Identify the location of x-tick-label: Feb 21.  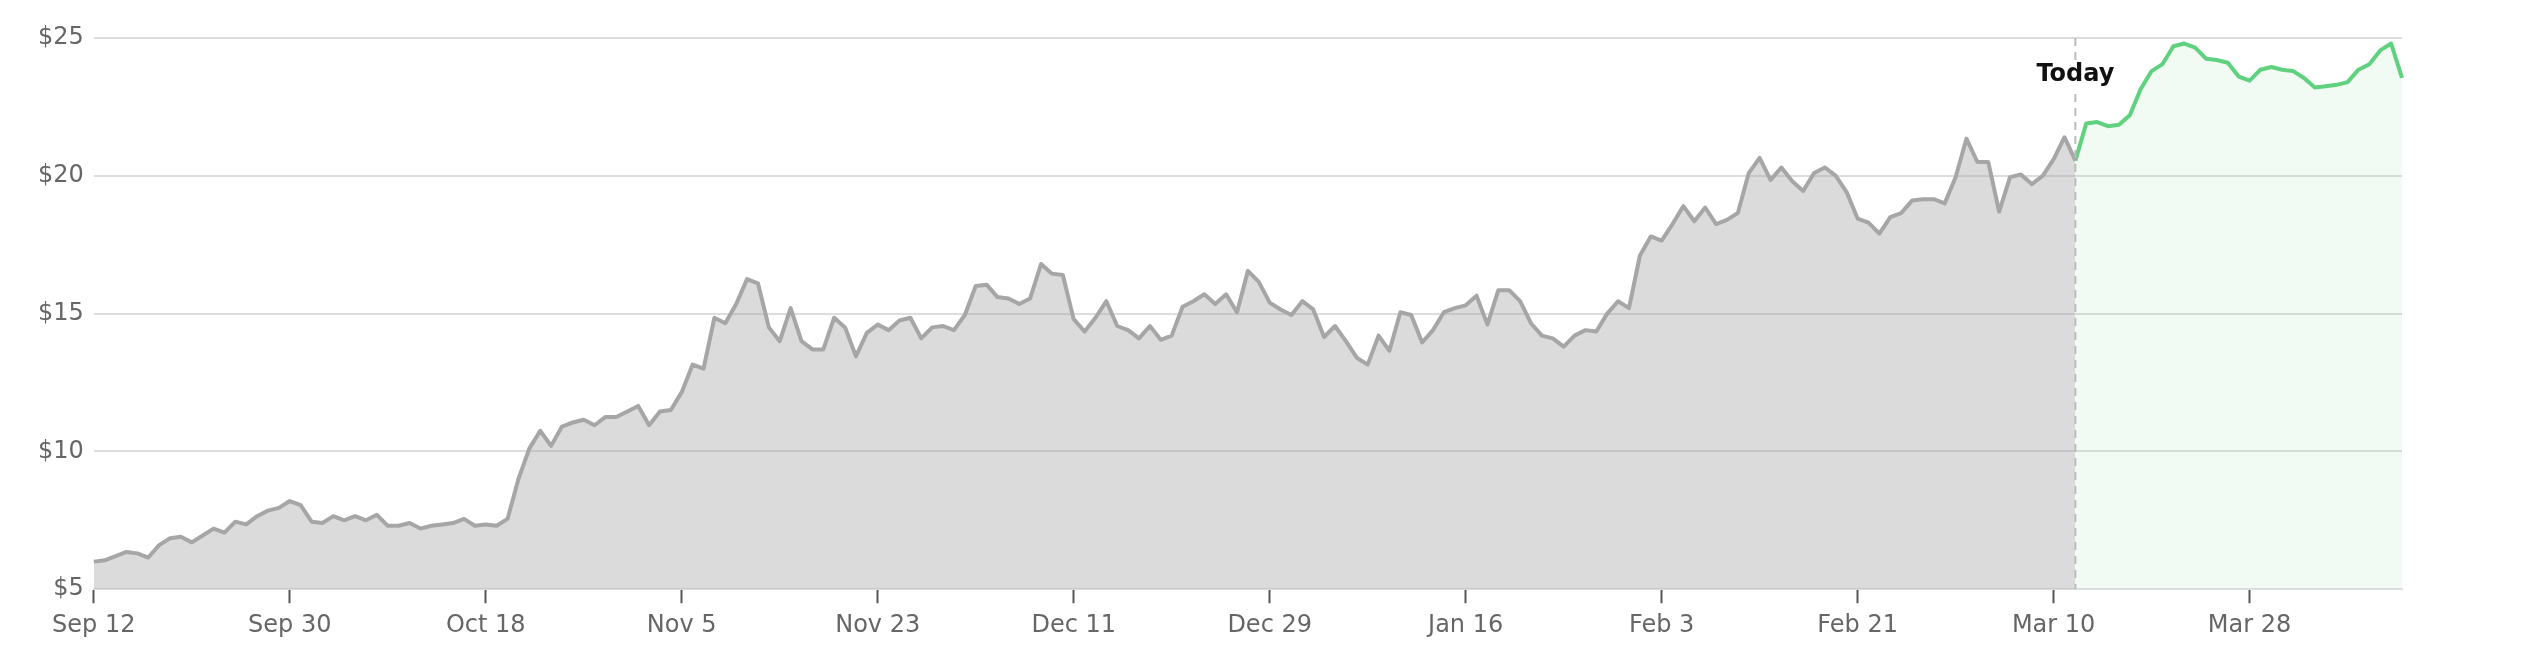
(1857, 623).